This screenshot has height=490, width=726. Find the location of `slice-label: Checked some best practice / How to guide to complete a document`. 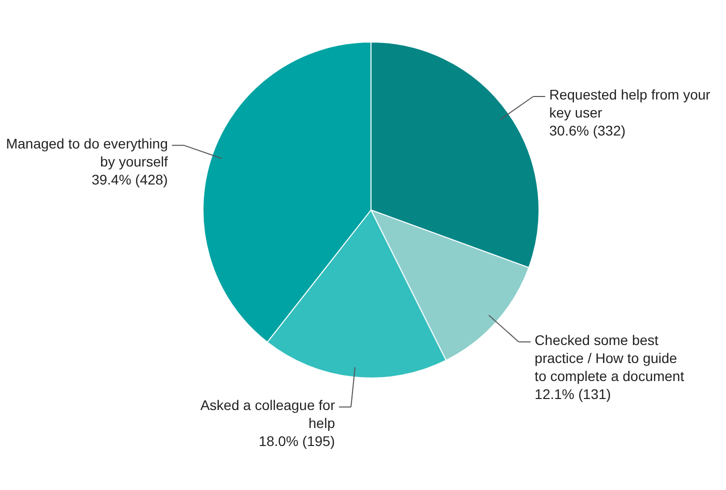

slice-label: Checked some best practice / How to guide to complete a document is located at coordinates (609, 358).